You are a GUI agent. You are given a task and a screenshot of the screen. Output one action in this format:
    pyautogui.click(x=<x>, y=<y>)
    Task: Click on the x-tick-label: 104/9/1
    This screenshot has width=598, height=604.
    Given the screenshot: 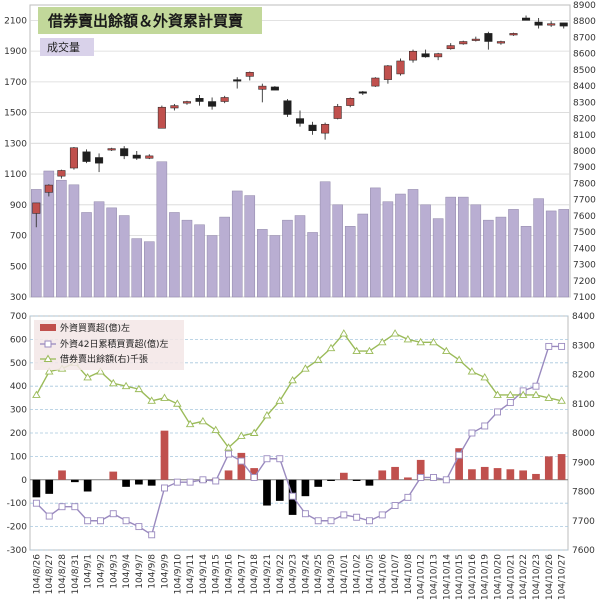 What is the action you would take?
    pyautogui.click(x=89, y=571)
    